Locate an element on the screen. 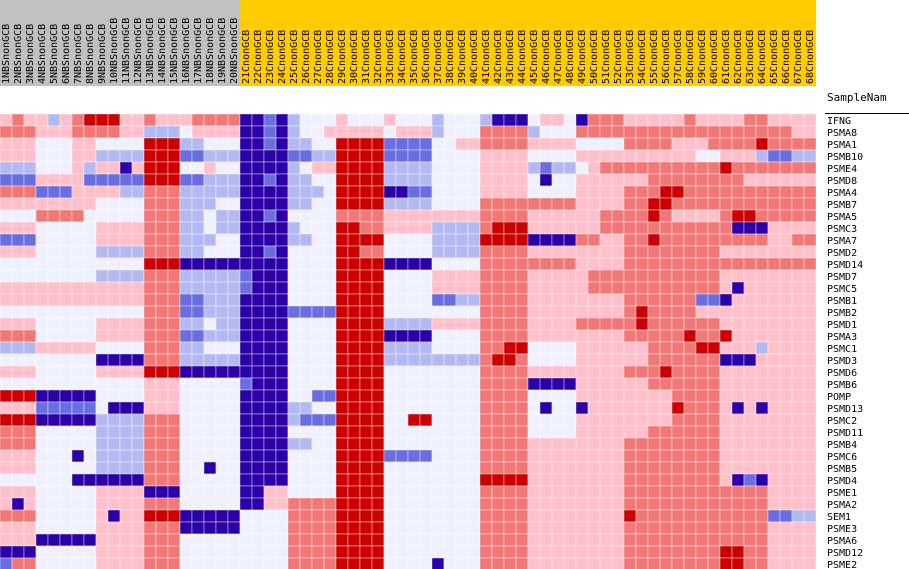 This screenshot has height=569, width=909. row-label: PSMD2 is located at coordinates (842, 253).